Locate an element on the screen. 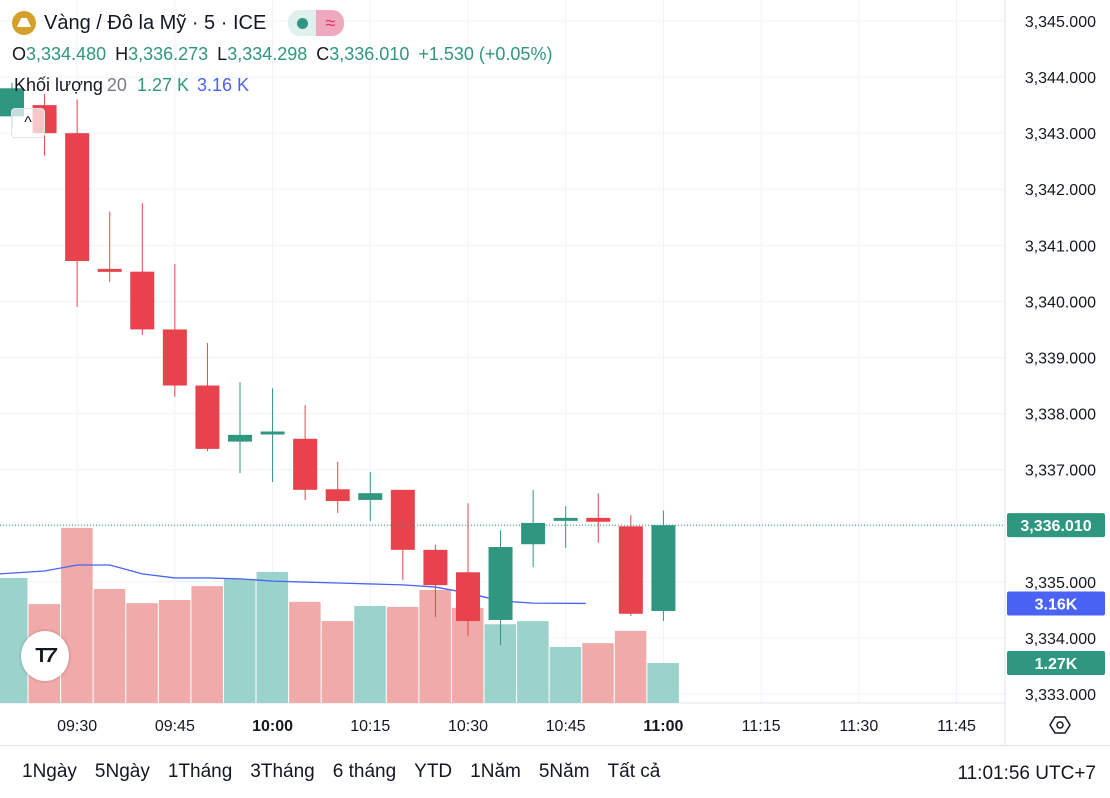 This screenshot has height=798, width=1110. time-tick-label: 10:00 is located at coordinates (272, 726).